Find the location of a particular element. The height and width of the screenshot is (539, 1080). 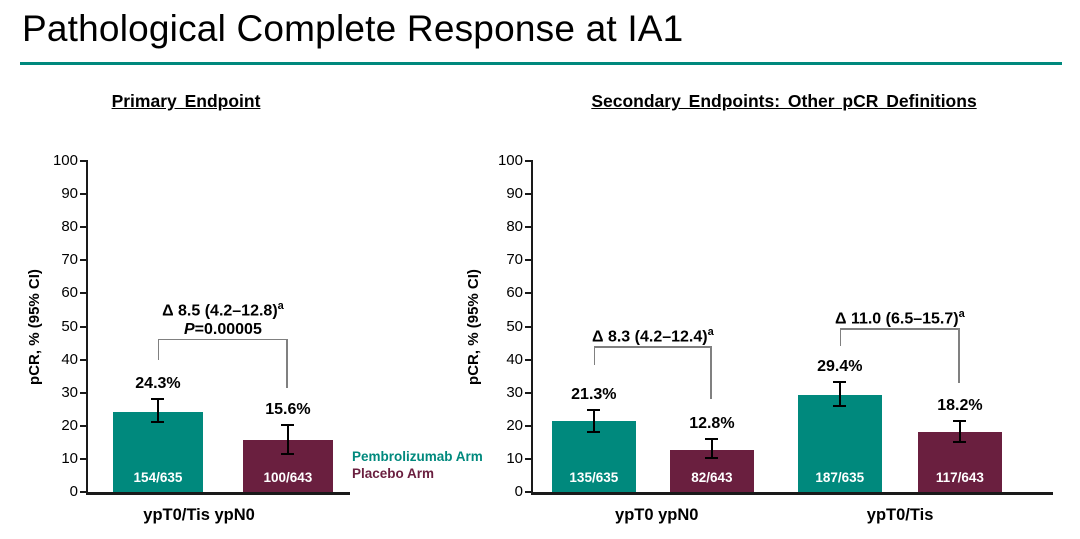

annotation: Δ 11.0 (6.5–15.7)a is located at coordinates (900, 316).